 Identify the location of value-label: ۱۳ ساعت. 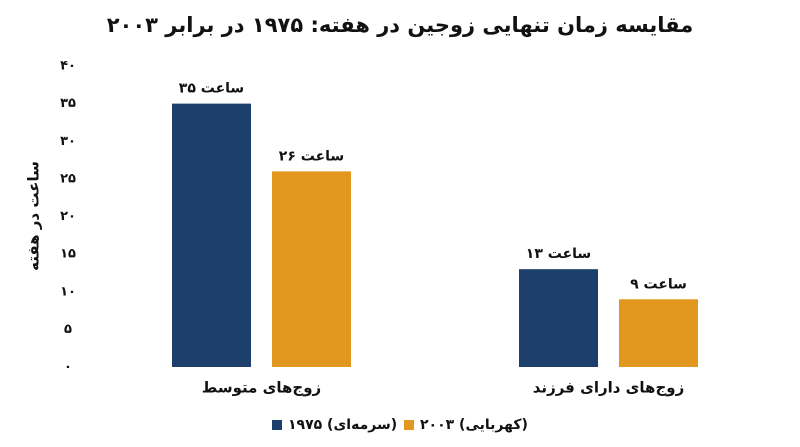
(558, 254).